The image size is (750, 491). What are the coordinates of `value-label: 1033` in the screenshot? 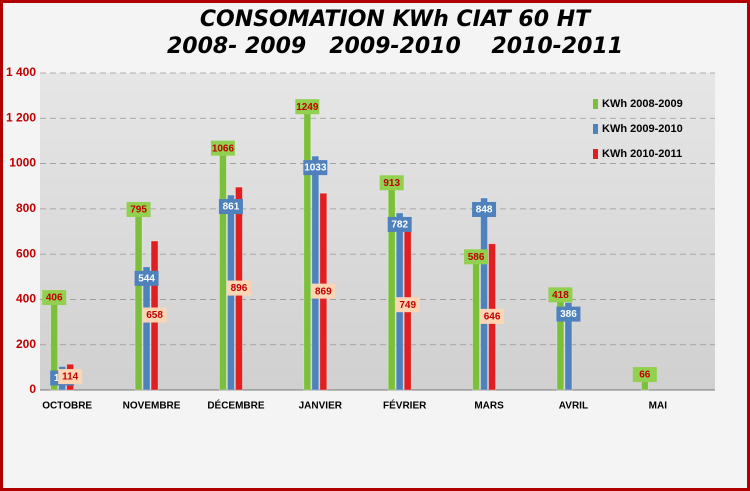 It's located at (315, 168).